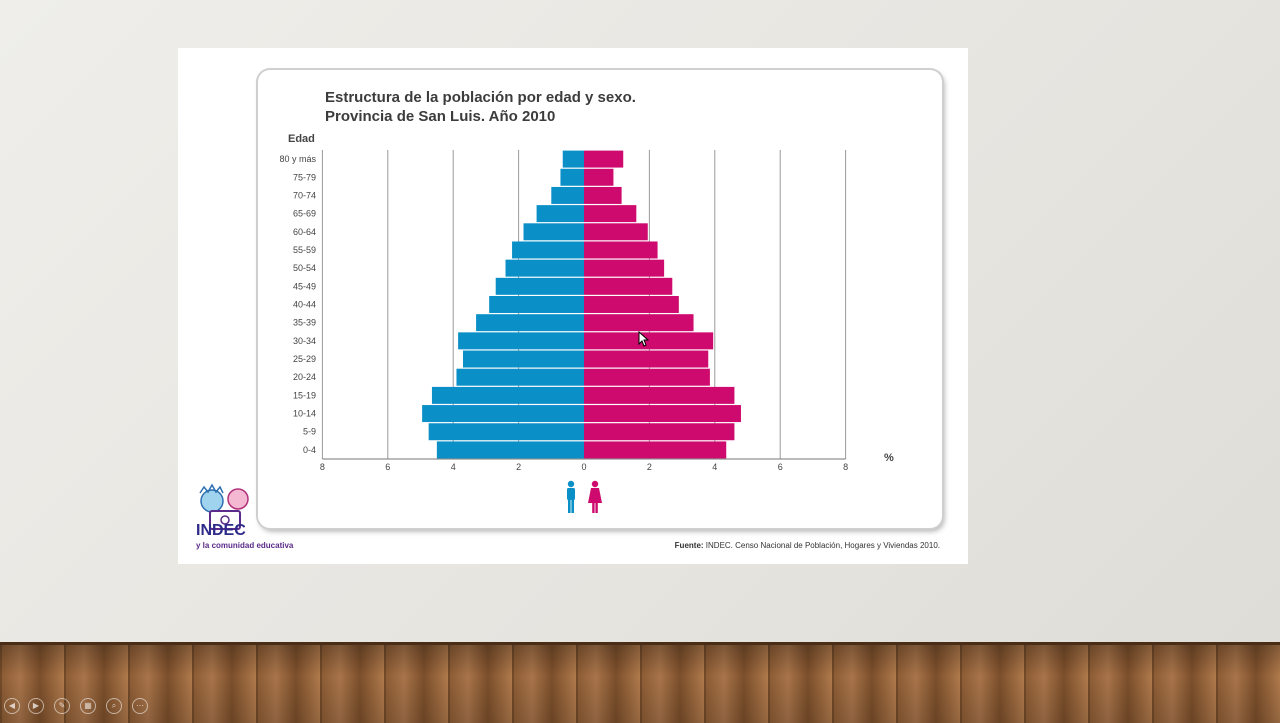  I want to click on wooden-floor-background, so click(640, 682).